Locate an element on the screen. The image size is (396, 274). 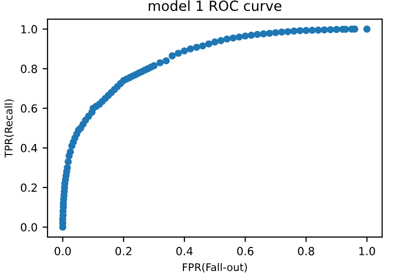
y-tick-label: 0.0 is located at coordinates (29, 227).